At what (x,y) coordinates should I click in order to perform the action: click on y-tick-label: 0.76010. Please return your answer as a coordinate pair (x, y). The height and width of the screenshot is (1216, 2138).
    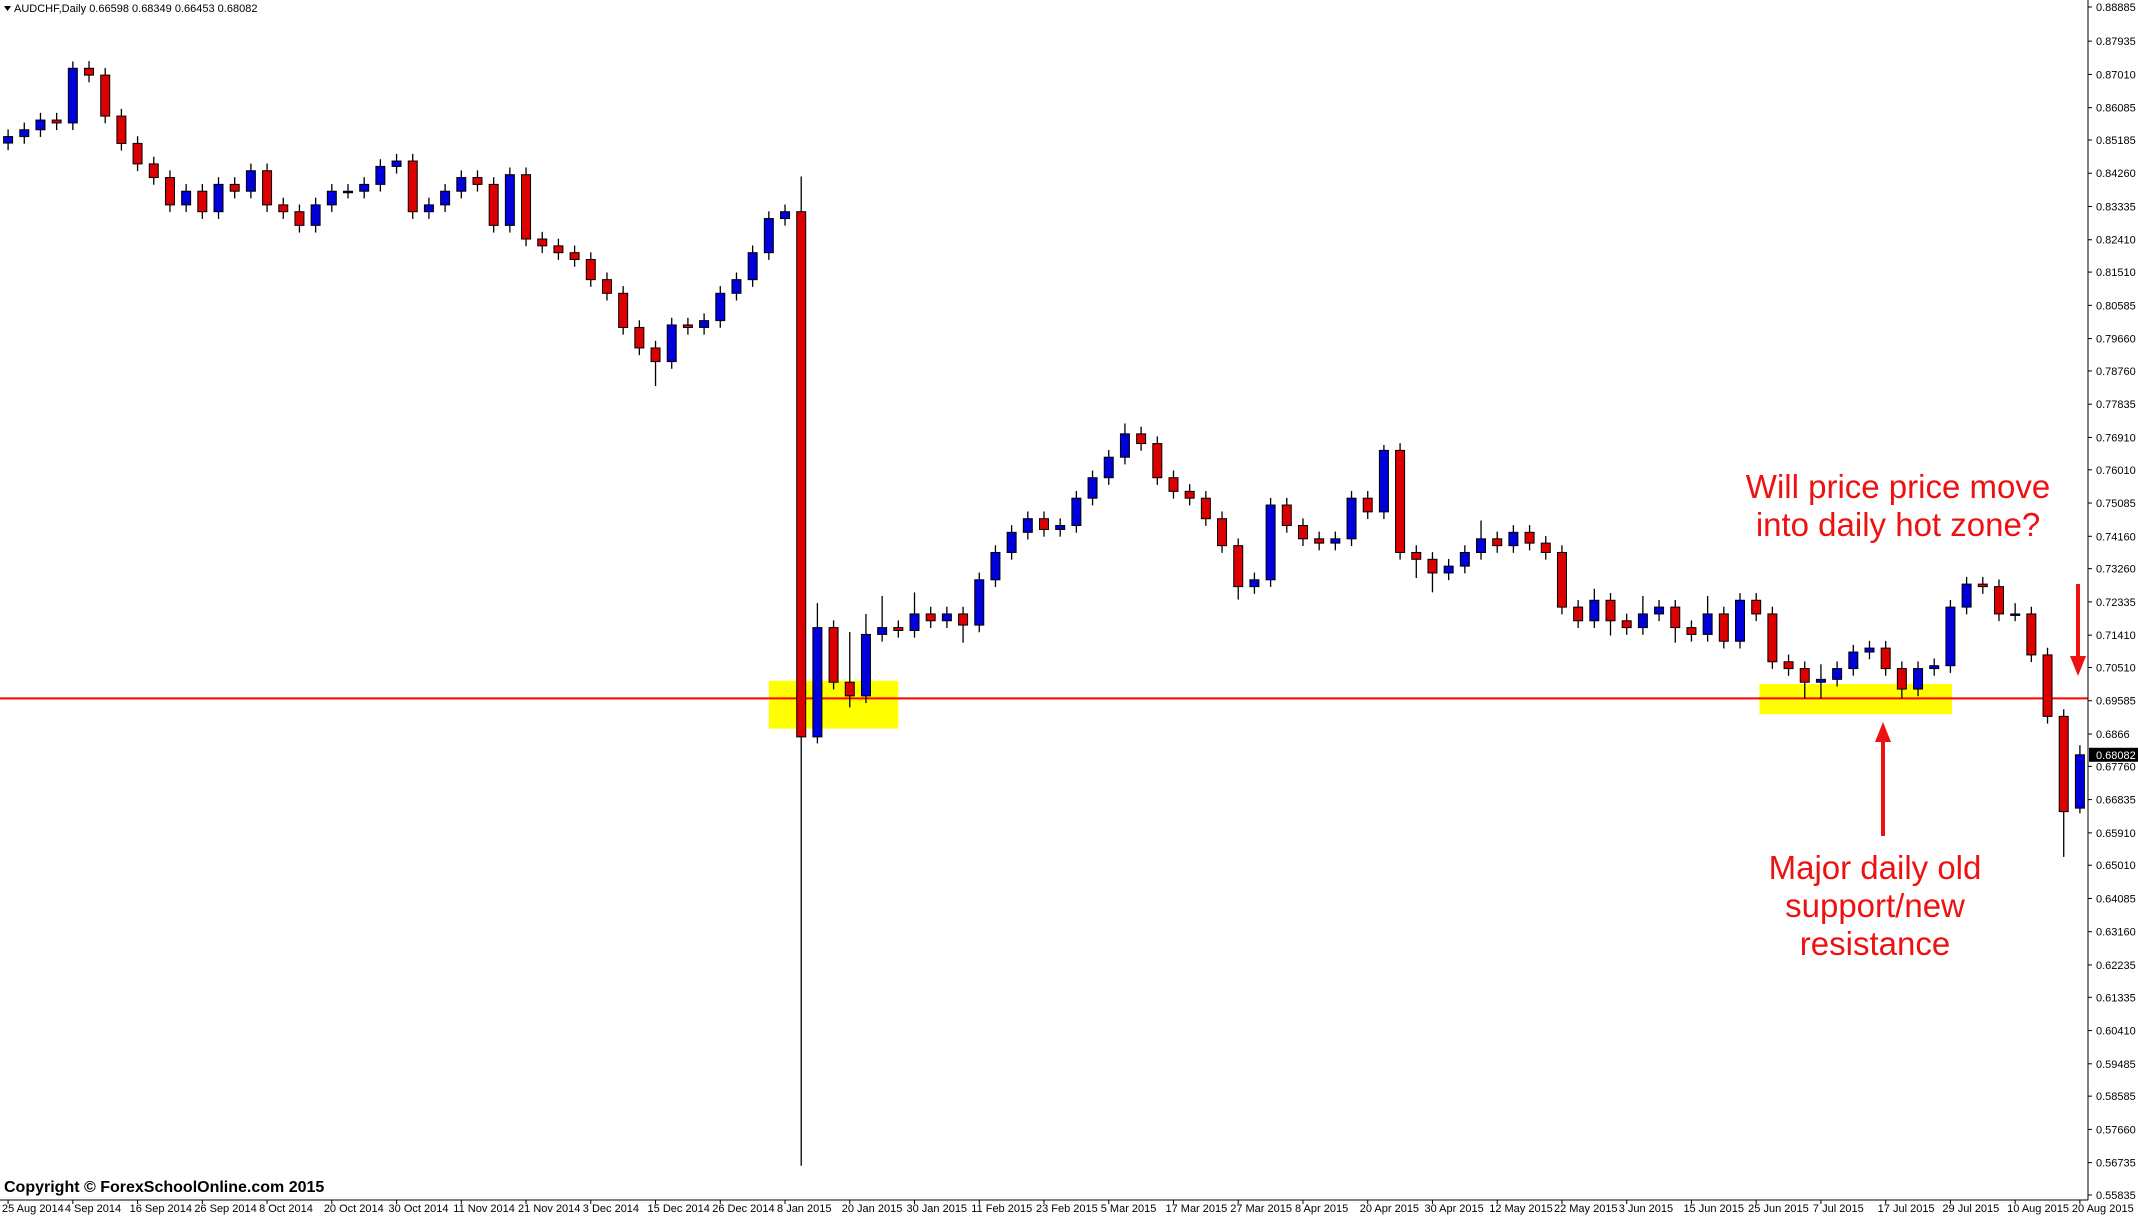
    Looking at the image, I should click on (2116, 471).